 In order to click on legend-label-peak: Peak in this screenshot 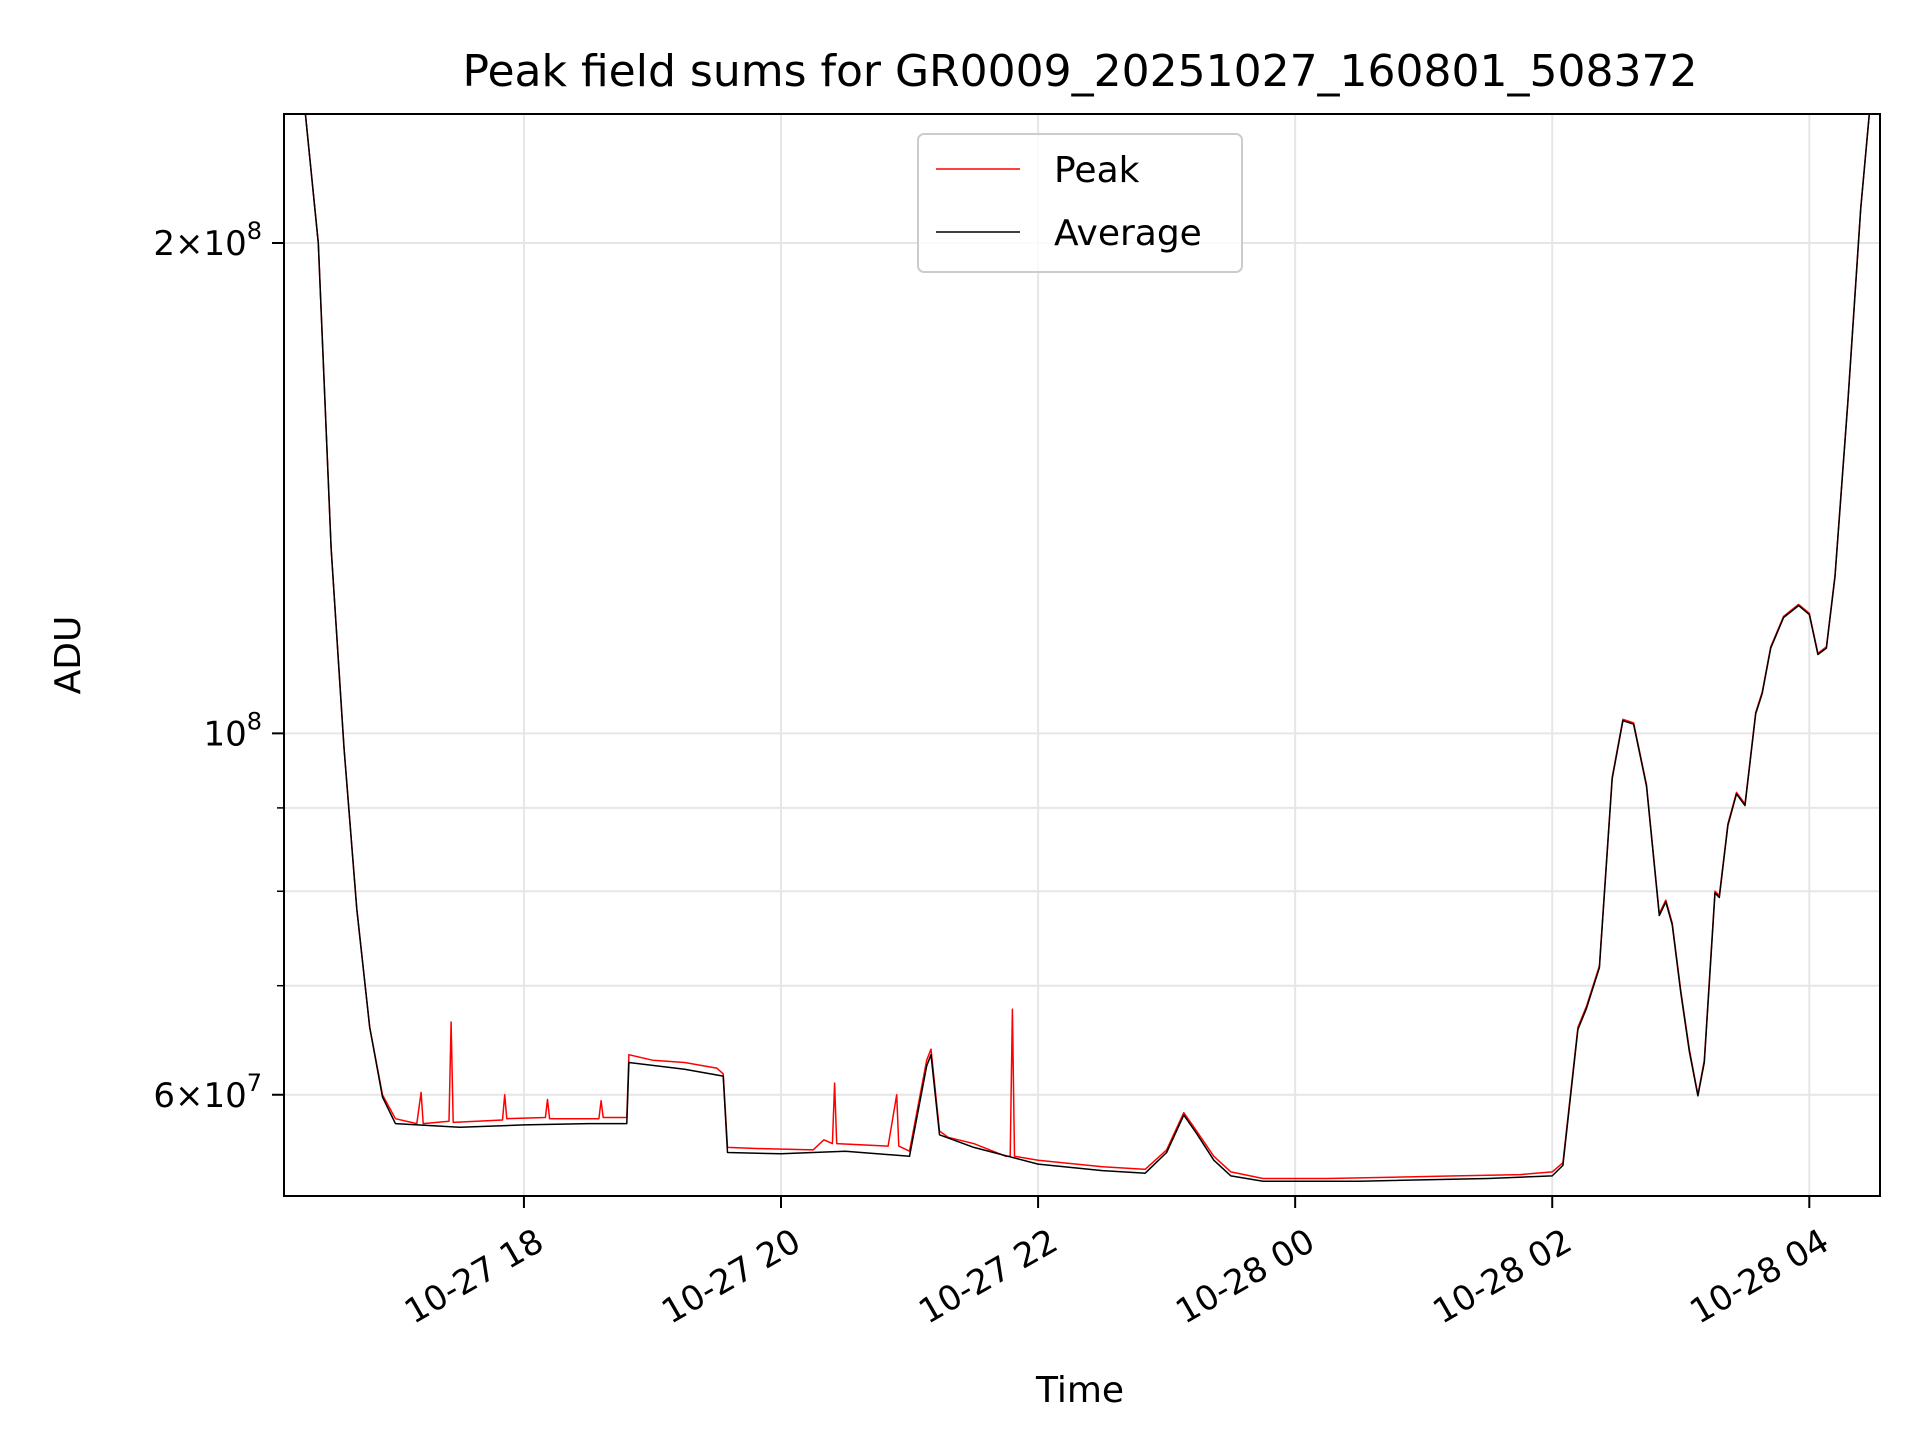, I will do `click(1097, 170)`.